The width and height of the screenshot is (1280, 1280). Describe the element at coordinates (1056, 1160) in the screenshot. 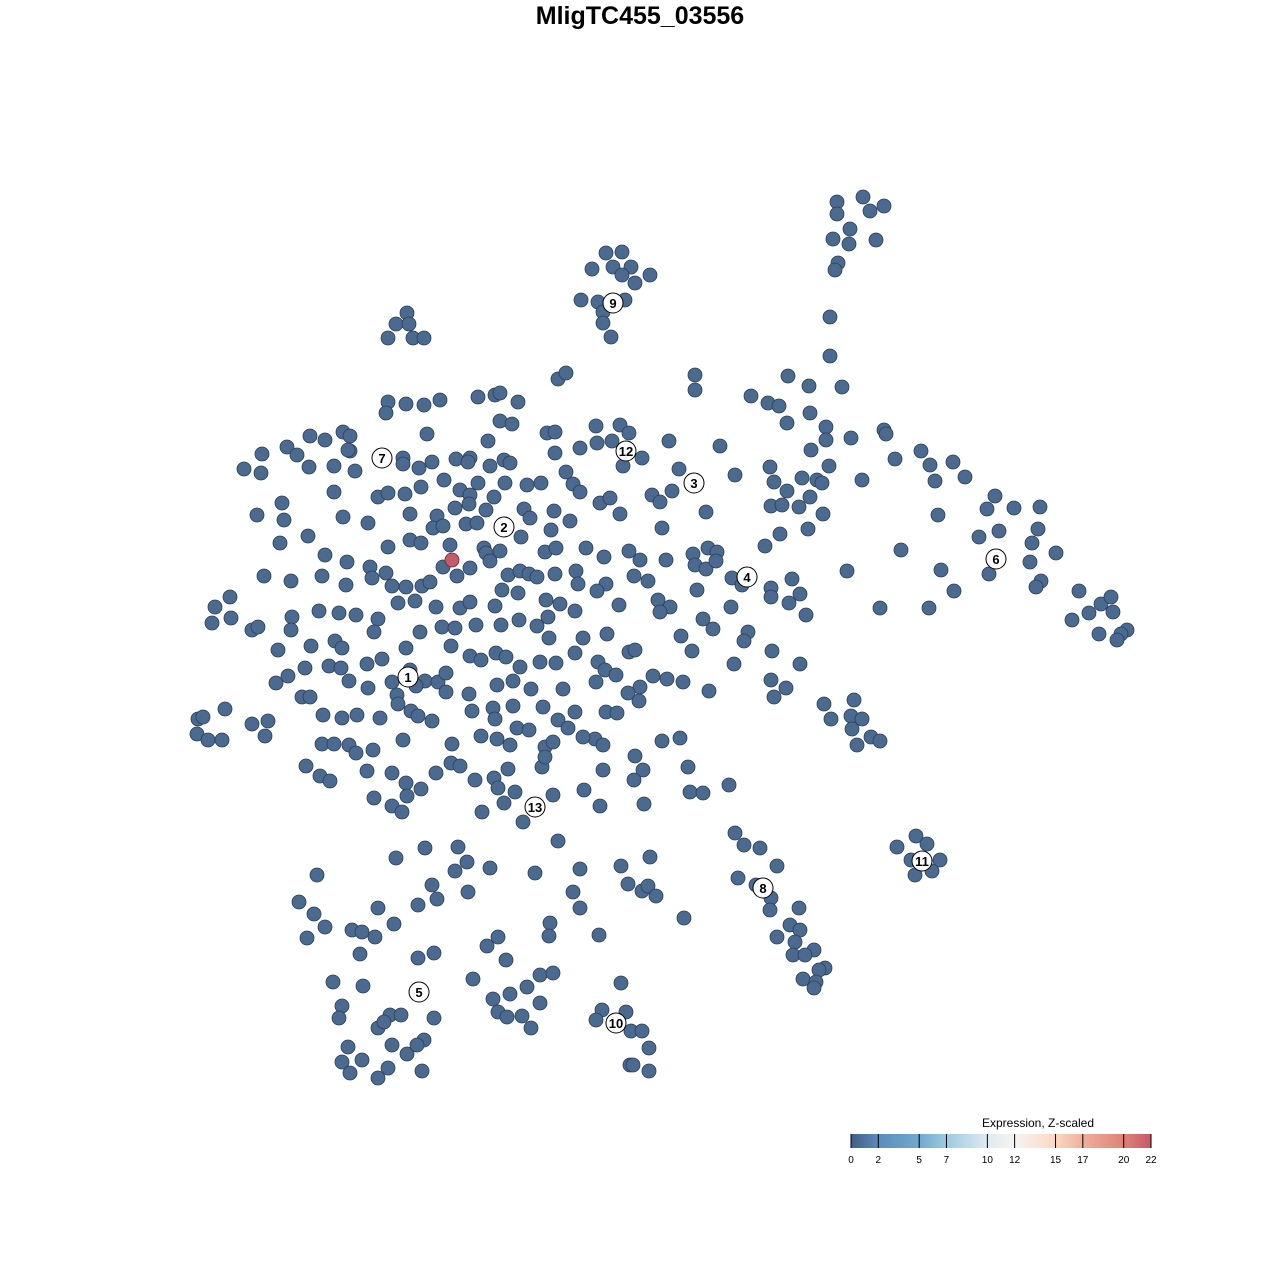

I see `legend-tick-label: 15` at that location.